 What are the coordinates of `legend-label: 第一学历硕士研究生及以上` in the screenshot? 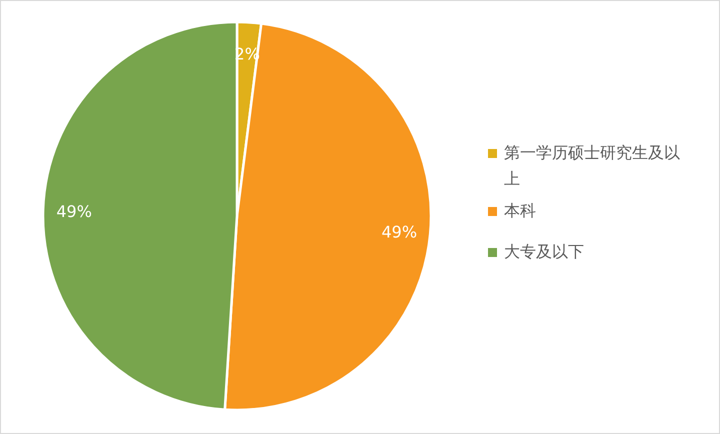 It's located at (592, 165).